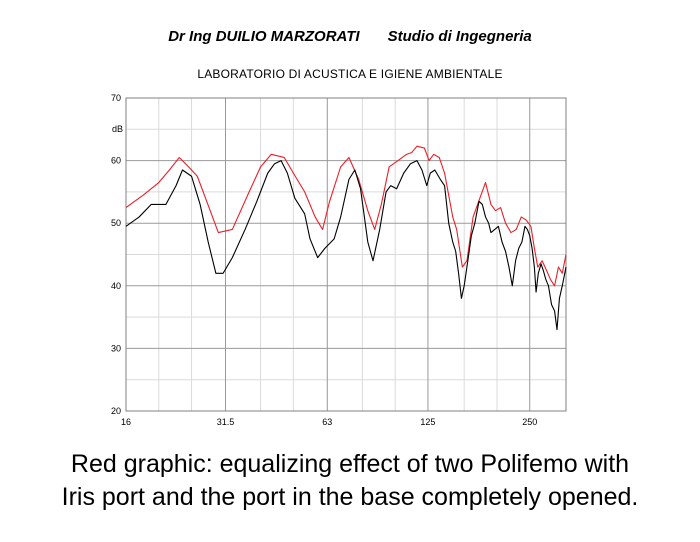  I want to click on y-axis-label: dB, so click(117, 129).